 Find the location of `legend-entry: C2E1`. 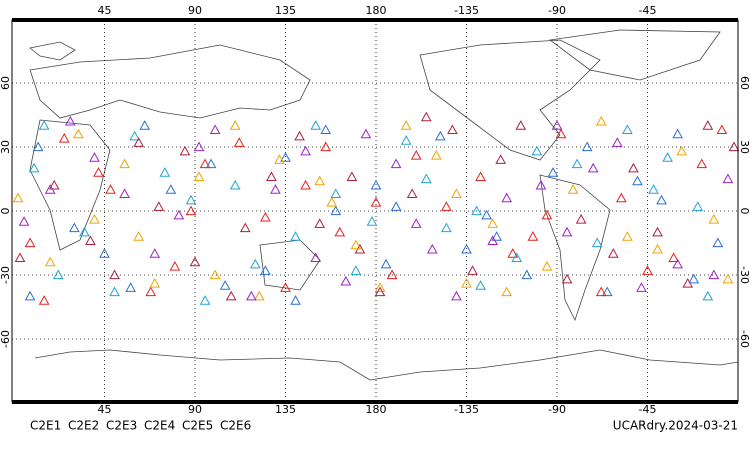

legend-entry: C2E1 is located at coordinates (45, 426).